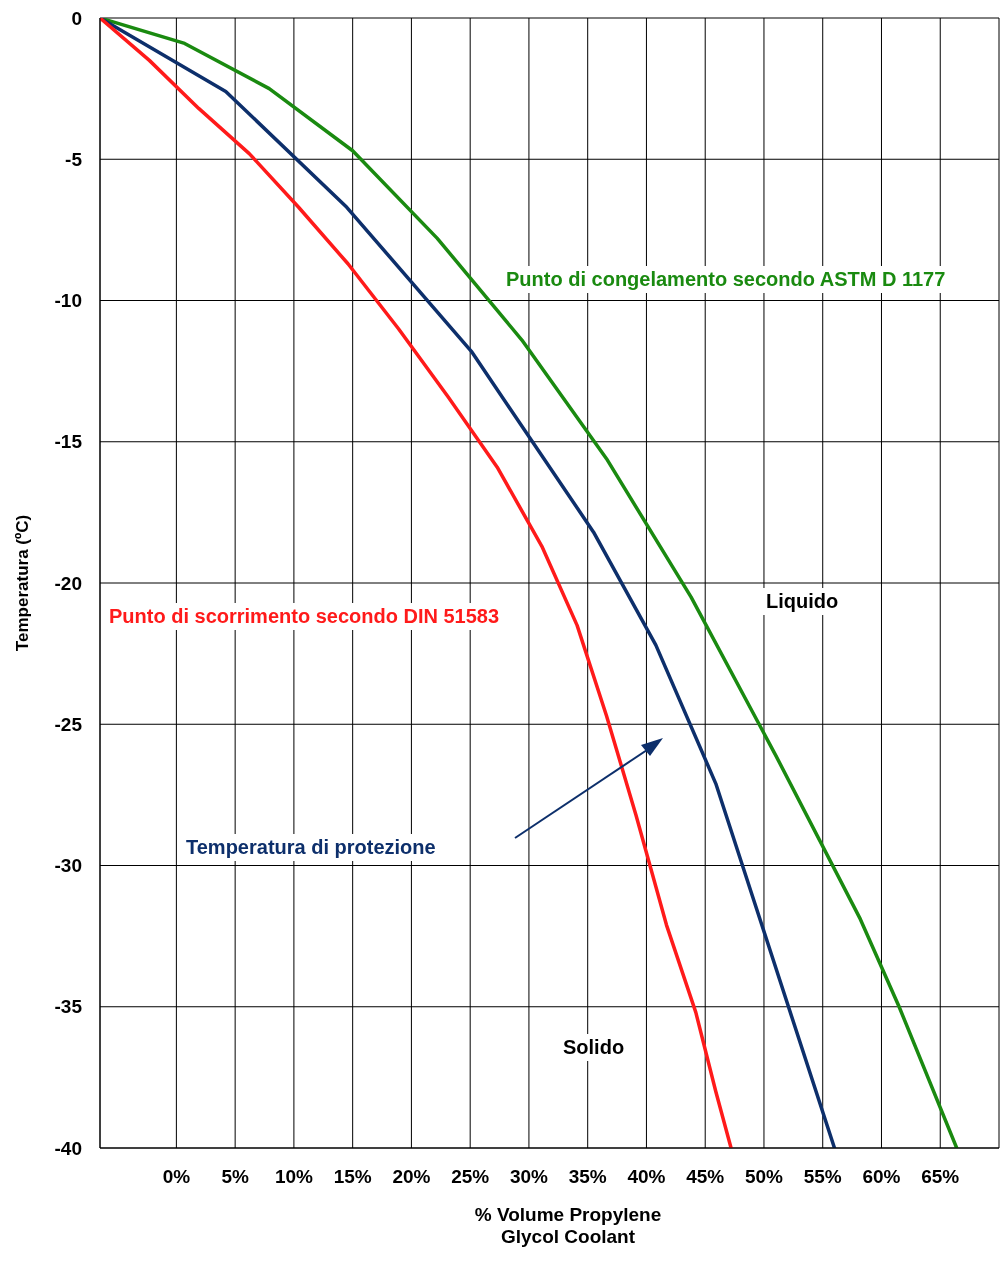  Describe the element at coordinates (726, 279) in the screenshot. I see `series-label: Punto di congelamento secondo ASTM D 1177` at that location.